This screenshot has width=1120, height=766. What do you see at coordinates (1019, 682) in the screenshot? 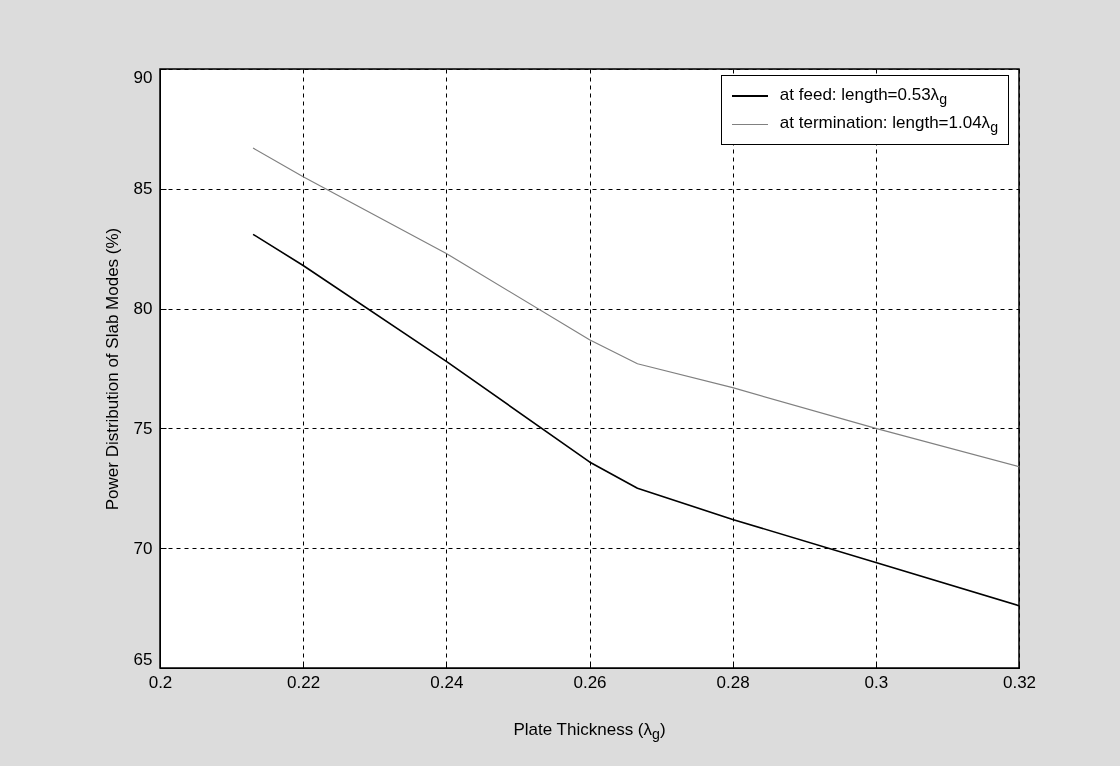
I see `x-tick-label: 0.32` at bounding box center [1019, 682].